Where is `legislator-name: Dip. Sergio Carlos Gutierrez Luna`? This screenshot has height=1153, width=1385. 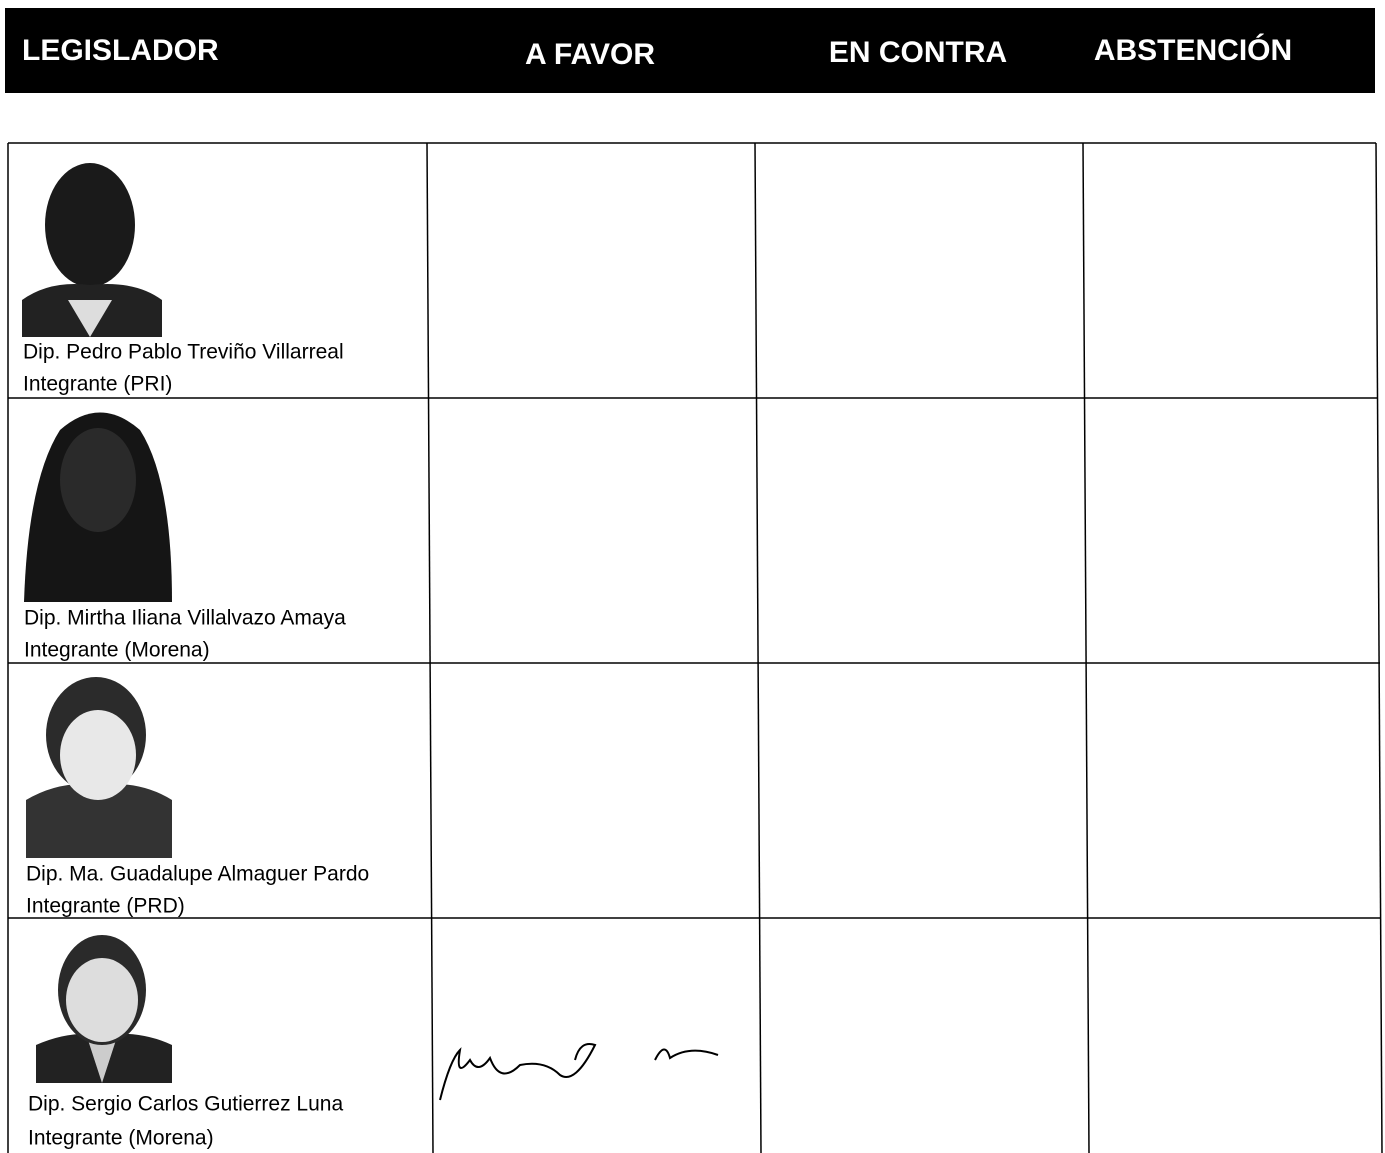
legislator-name: Dip. Sergio Carlos Gutierrez Luna is located at coordinates (185, 1104).